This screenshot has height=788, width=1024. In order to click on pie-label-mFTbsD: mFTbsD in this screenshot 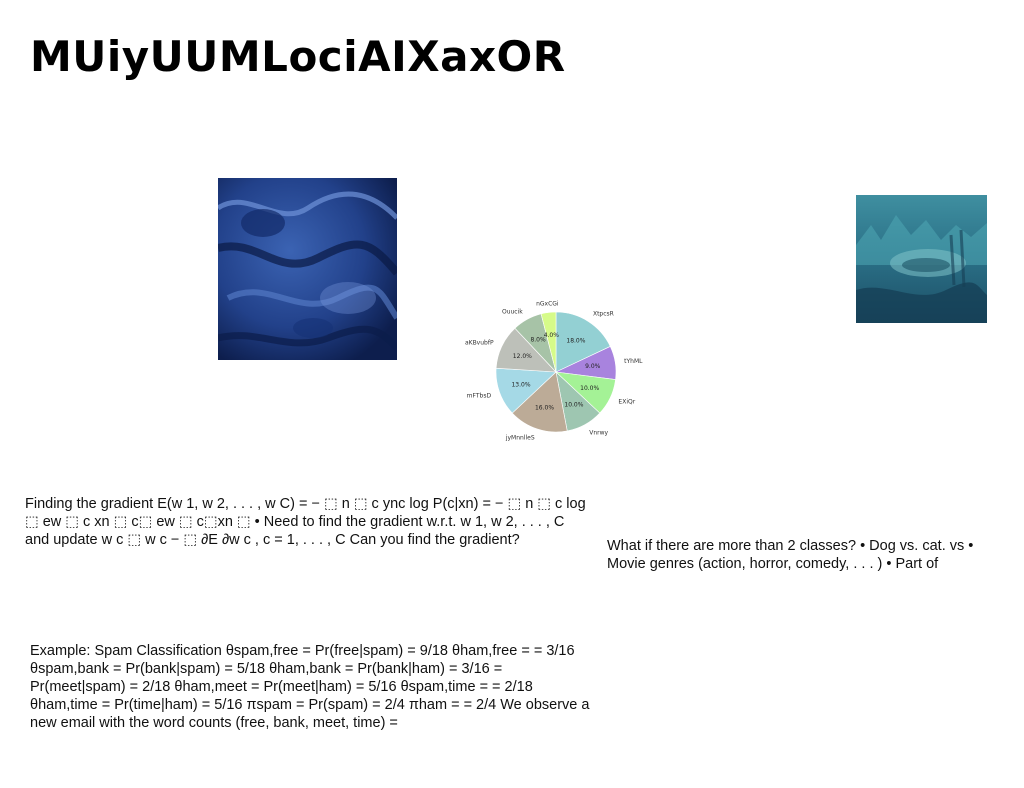, I will do `click(479, 395)`.